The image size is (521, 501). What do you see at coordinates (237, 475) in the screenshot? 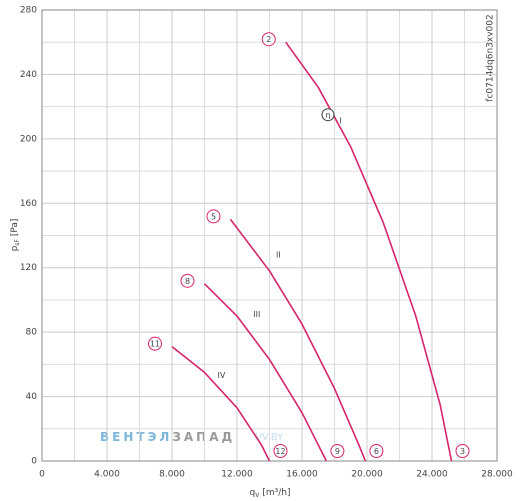
I see `x-tick-label: 12.000` at bounding box center [237, 475].